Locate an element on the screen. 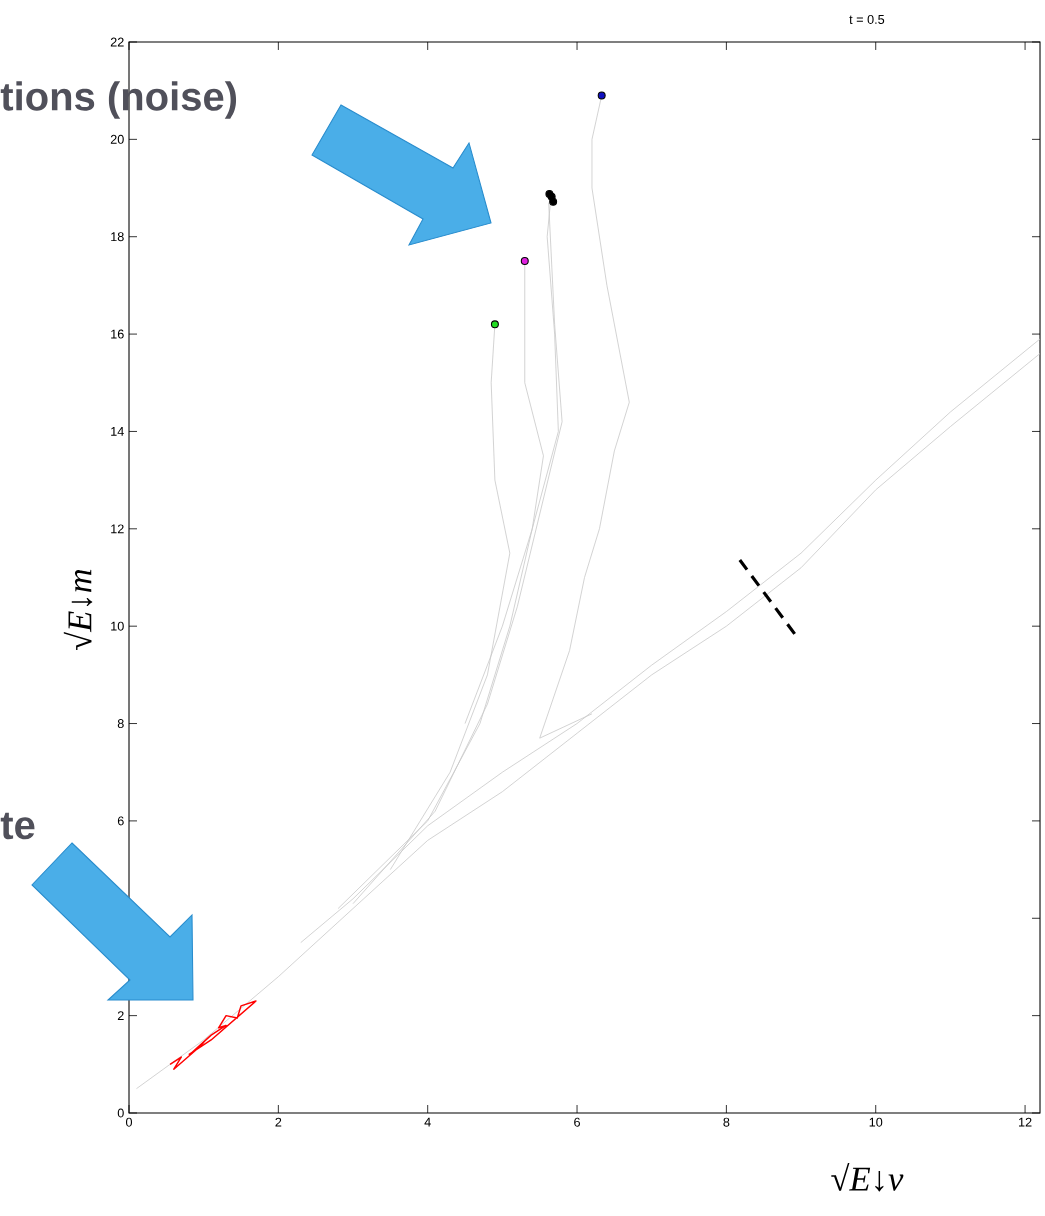  y-tick-label: 12 is located at coordinates (117, 529).